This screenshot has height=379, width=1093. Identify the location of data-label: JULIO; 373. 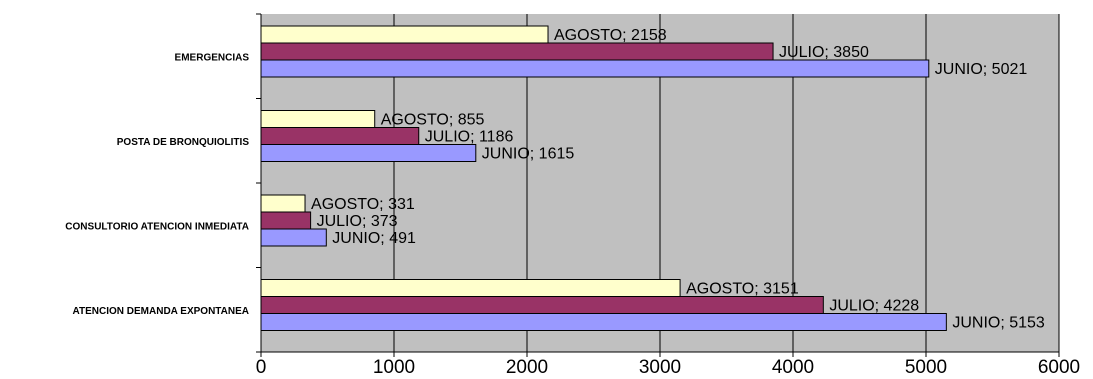
(357, 221).